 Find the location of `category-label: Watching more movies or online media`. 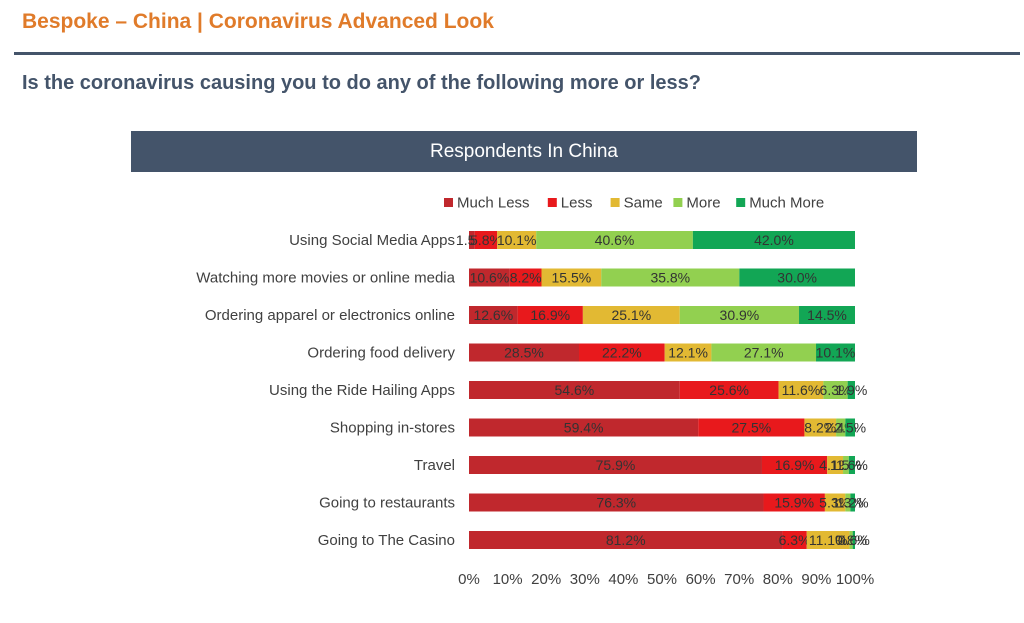

category-label: Watching more movies or online media is located at coordinates (325, 278).